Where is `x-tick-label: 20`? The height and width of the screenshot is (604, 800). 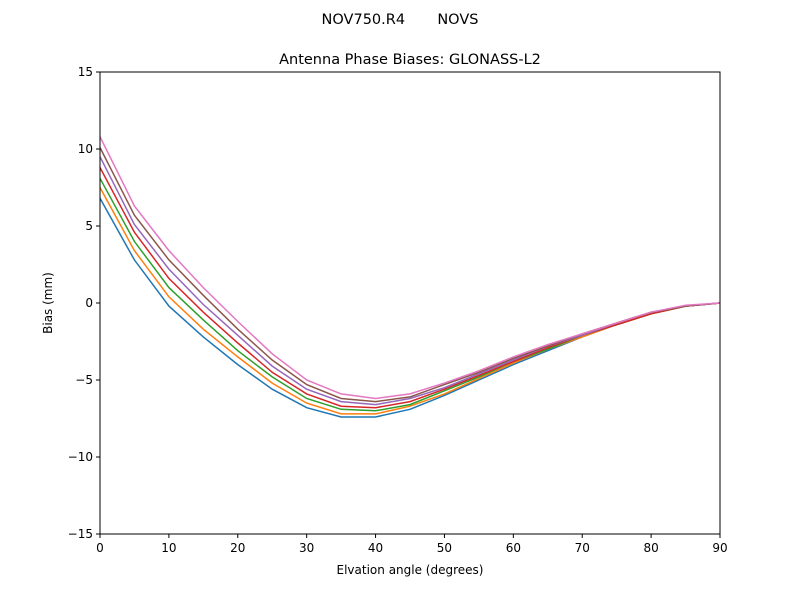 x-tick-label: 20 is located at coordinates (237, 548).